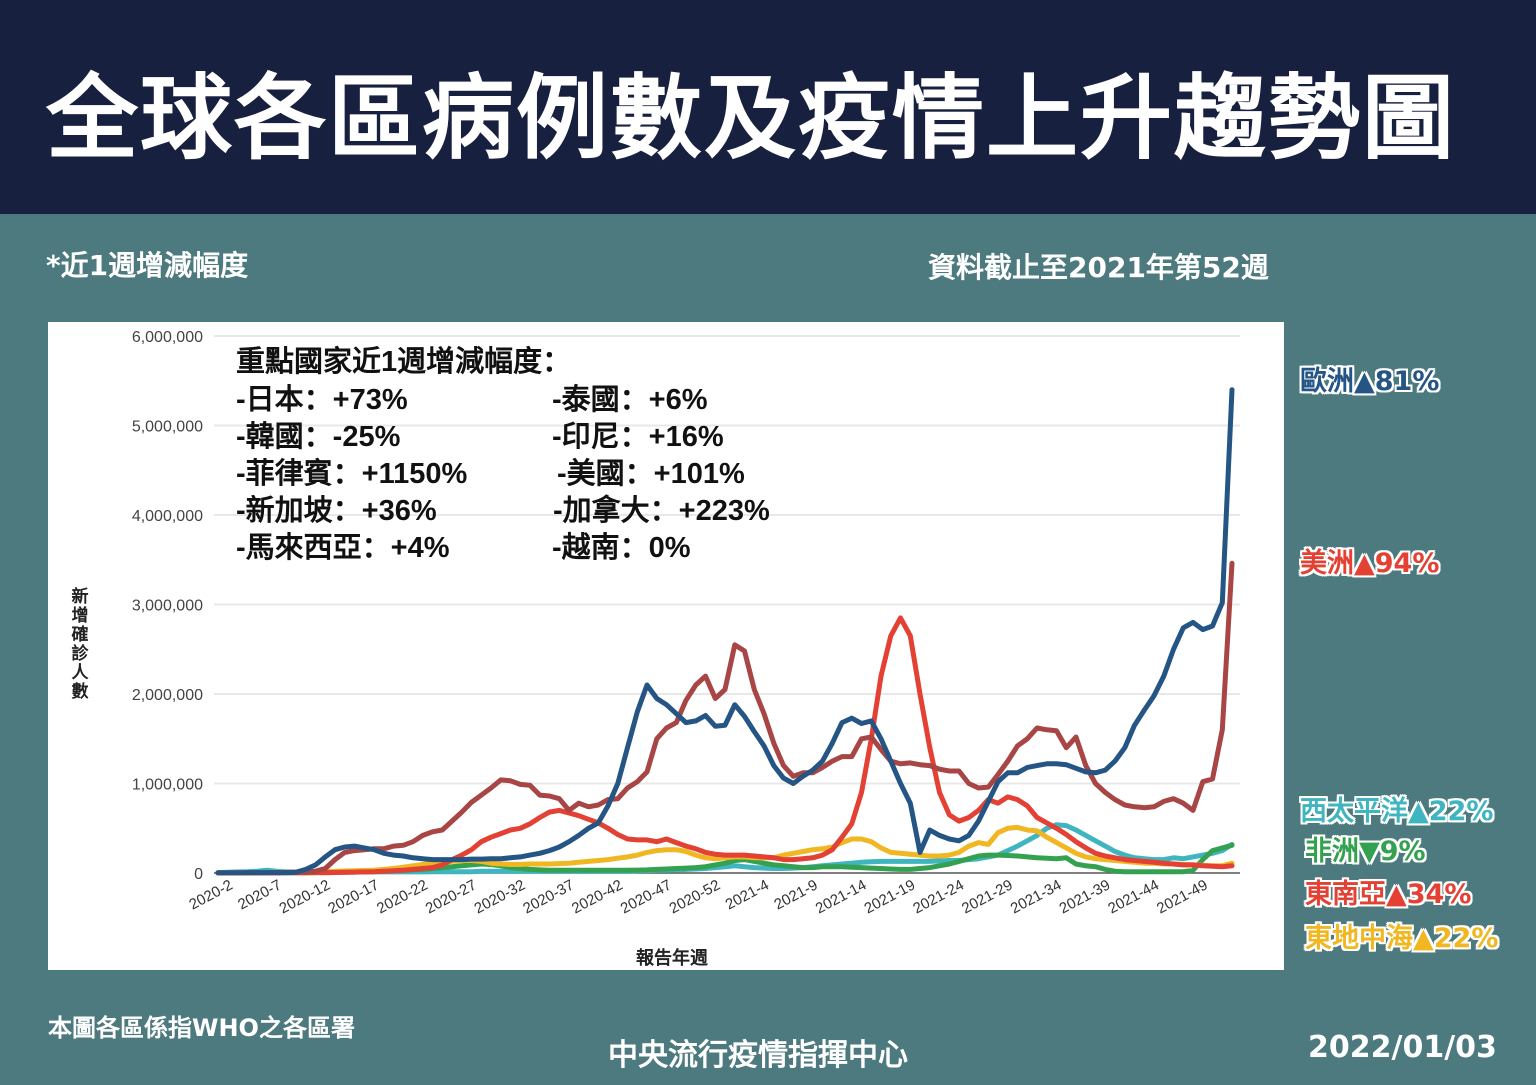 This screenshot has height=1085, width=1536. What do you see at coordinates (167, 695) in the screenshot?
I see `y-tick-label: 2,000,000` at bounding box center [167, 695].